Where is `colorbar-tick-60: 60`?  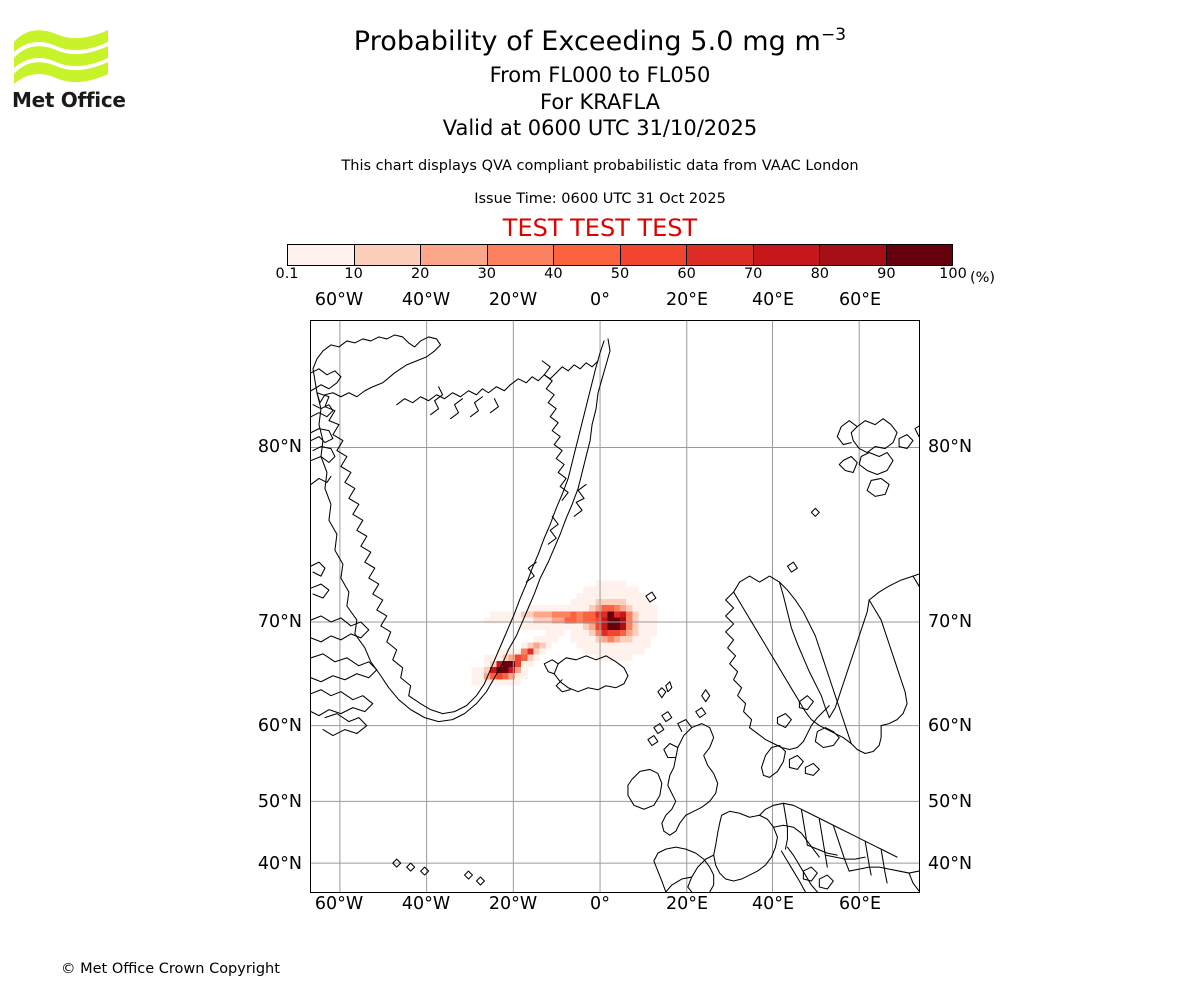
colorbar-tick-60: 60 is located at coordinates (686, 274).